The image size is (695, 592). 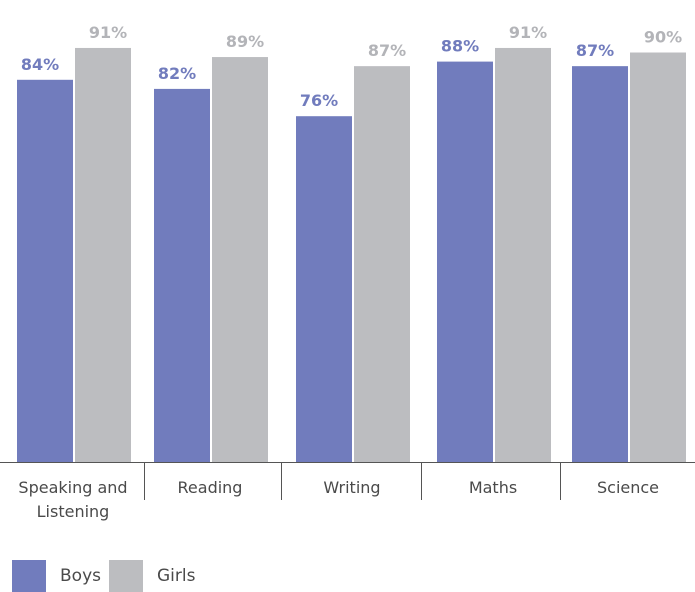 I want to click on data-label-girls-2: 87%, so click(x=387, y=50).